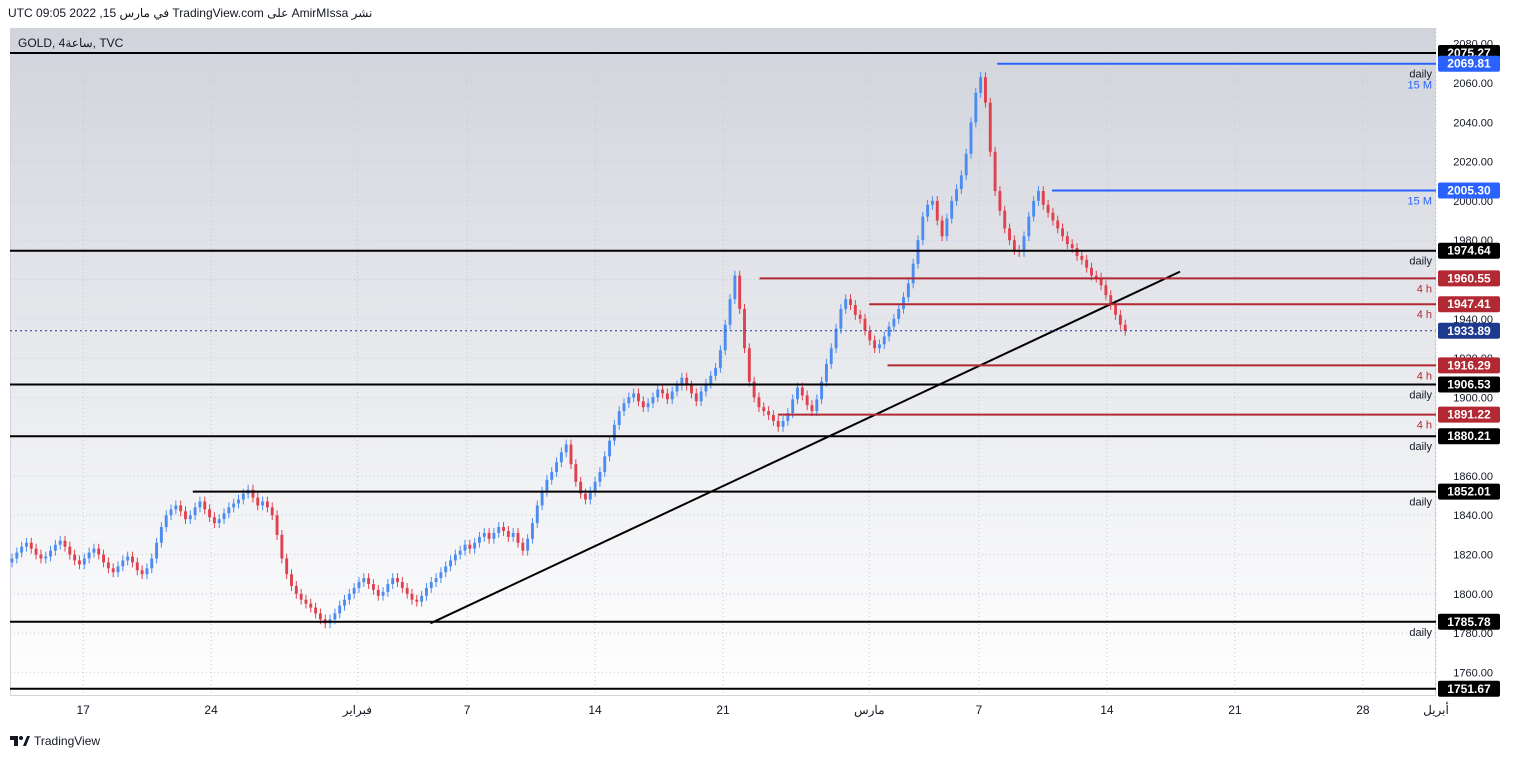  Describe the element at coordinates (1473, 595) in the screenshot. I see `price-tick-label: 1800.00` at that location.